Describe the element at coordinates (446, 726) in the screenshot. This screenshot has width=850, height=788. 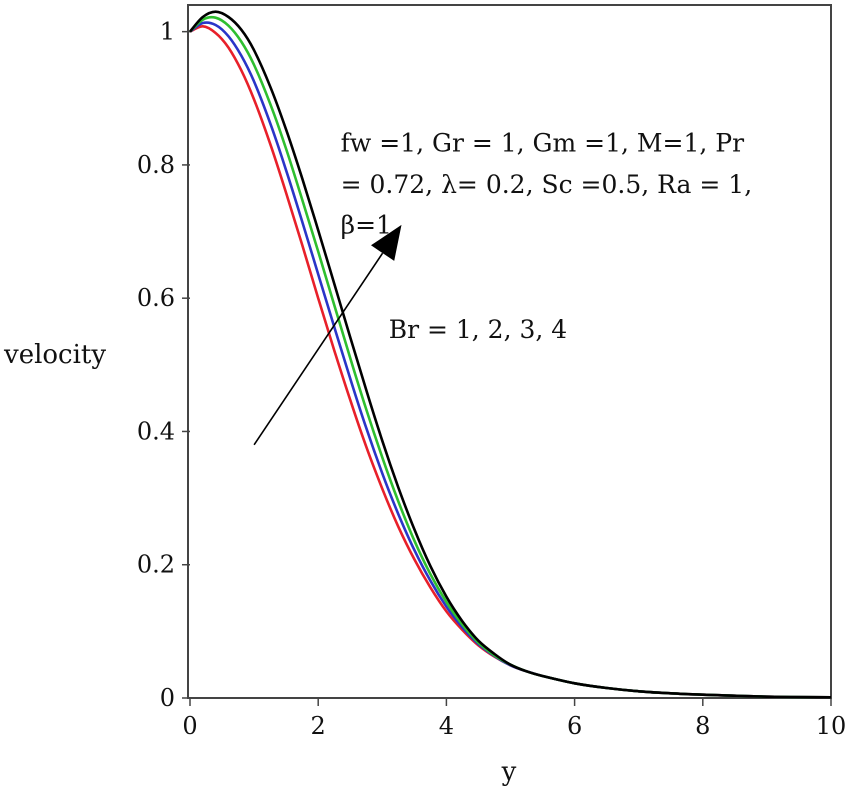
I see `x-tick-label: 4` at that location.